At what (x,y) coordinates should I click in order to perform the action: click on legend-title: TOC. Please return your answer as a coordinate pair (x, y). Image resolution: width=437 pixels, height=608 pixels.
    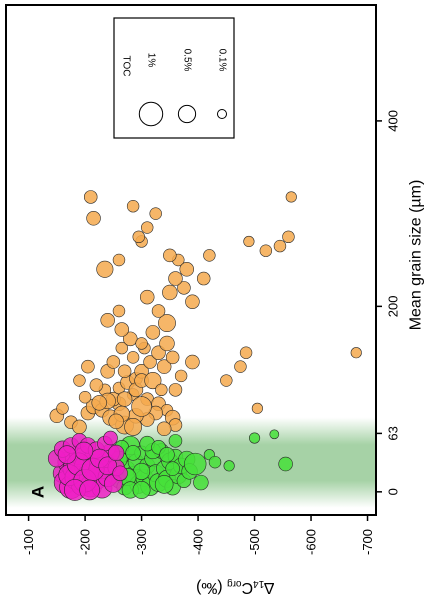
    Looking at the image, I should click on (126, 66).